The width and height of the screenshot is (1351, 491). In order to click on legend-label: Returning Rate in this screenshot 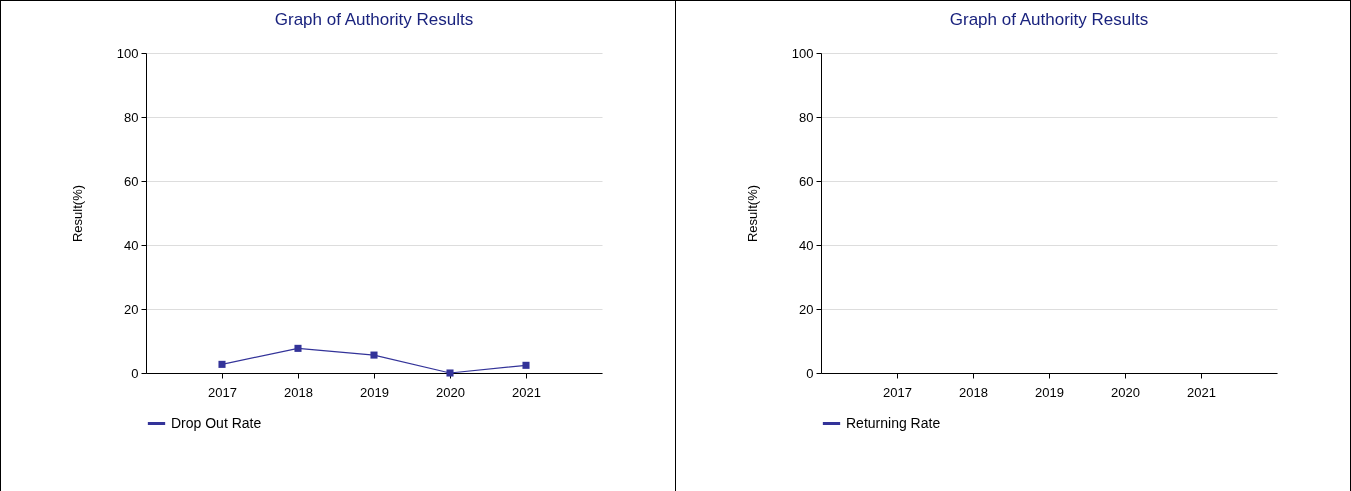, I will do `click(893, 422)`.